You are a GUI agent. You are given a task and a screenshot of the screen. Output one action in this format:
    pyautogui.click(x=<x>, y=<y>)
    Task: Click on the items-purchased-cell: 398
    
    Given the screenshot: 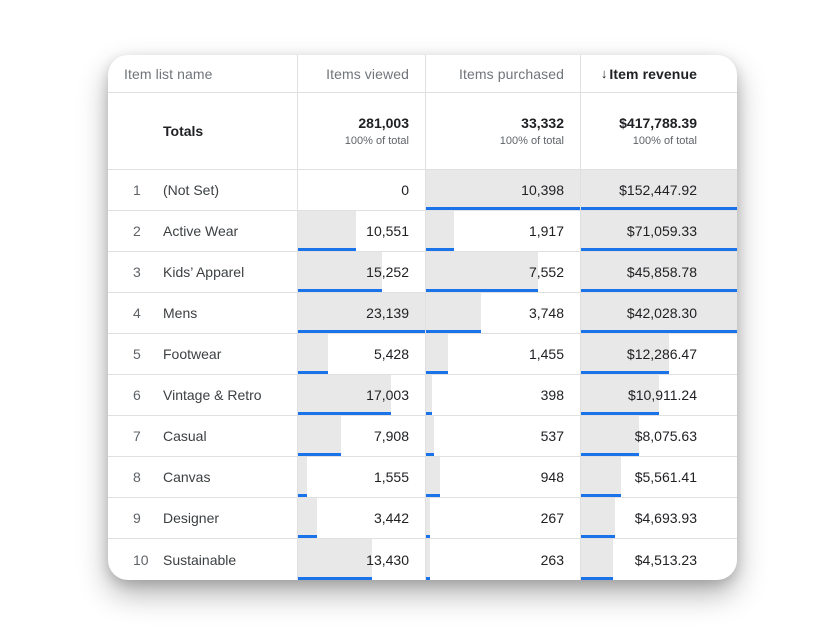 What is the action you would take?
    pyautogui.click(x=502, y=395)
    